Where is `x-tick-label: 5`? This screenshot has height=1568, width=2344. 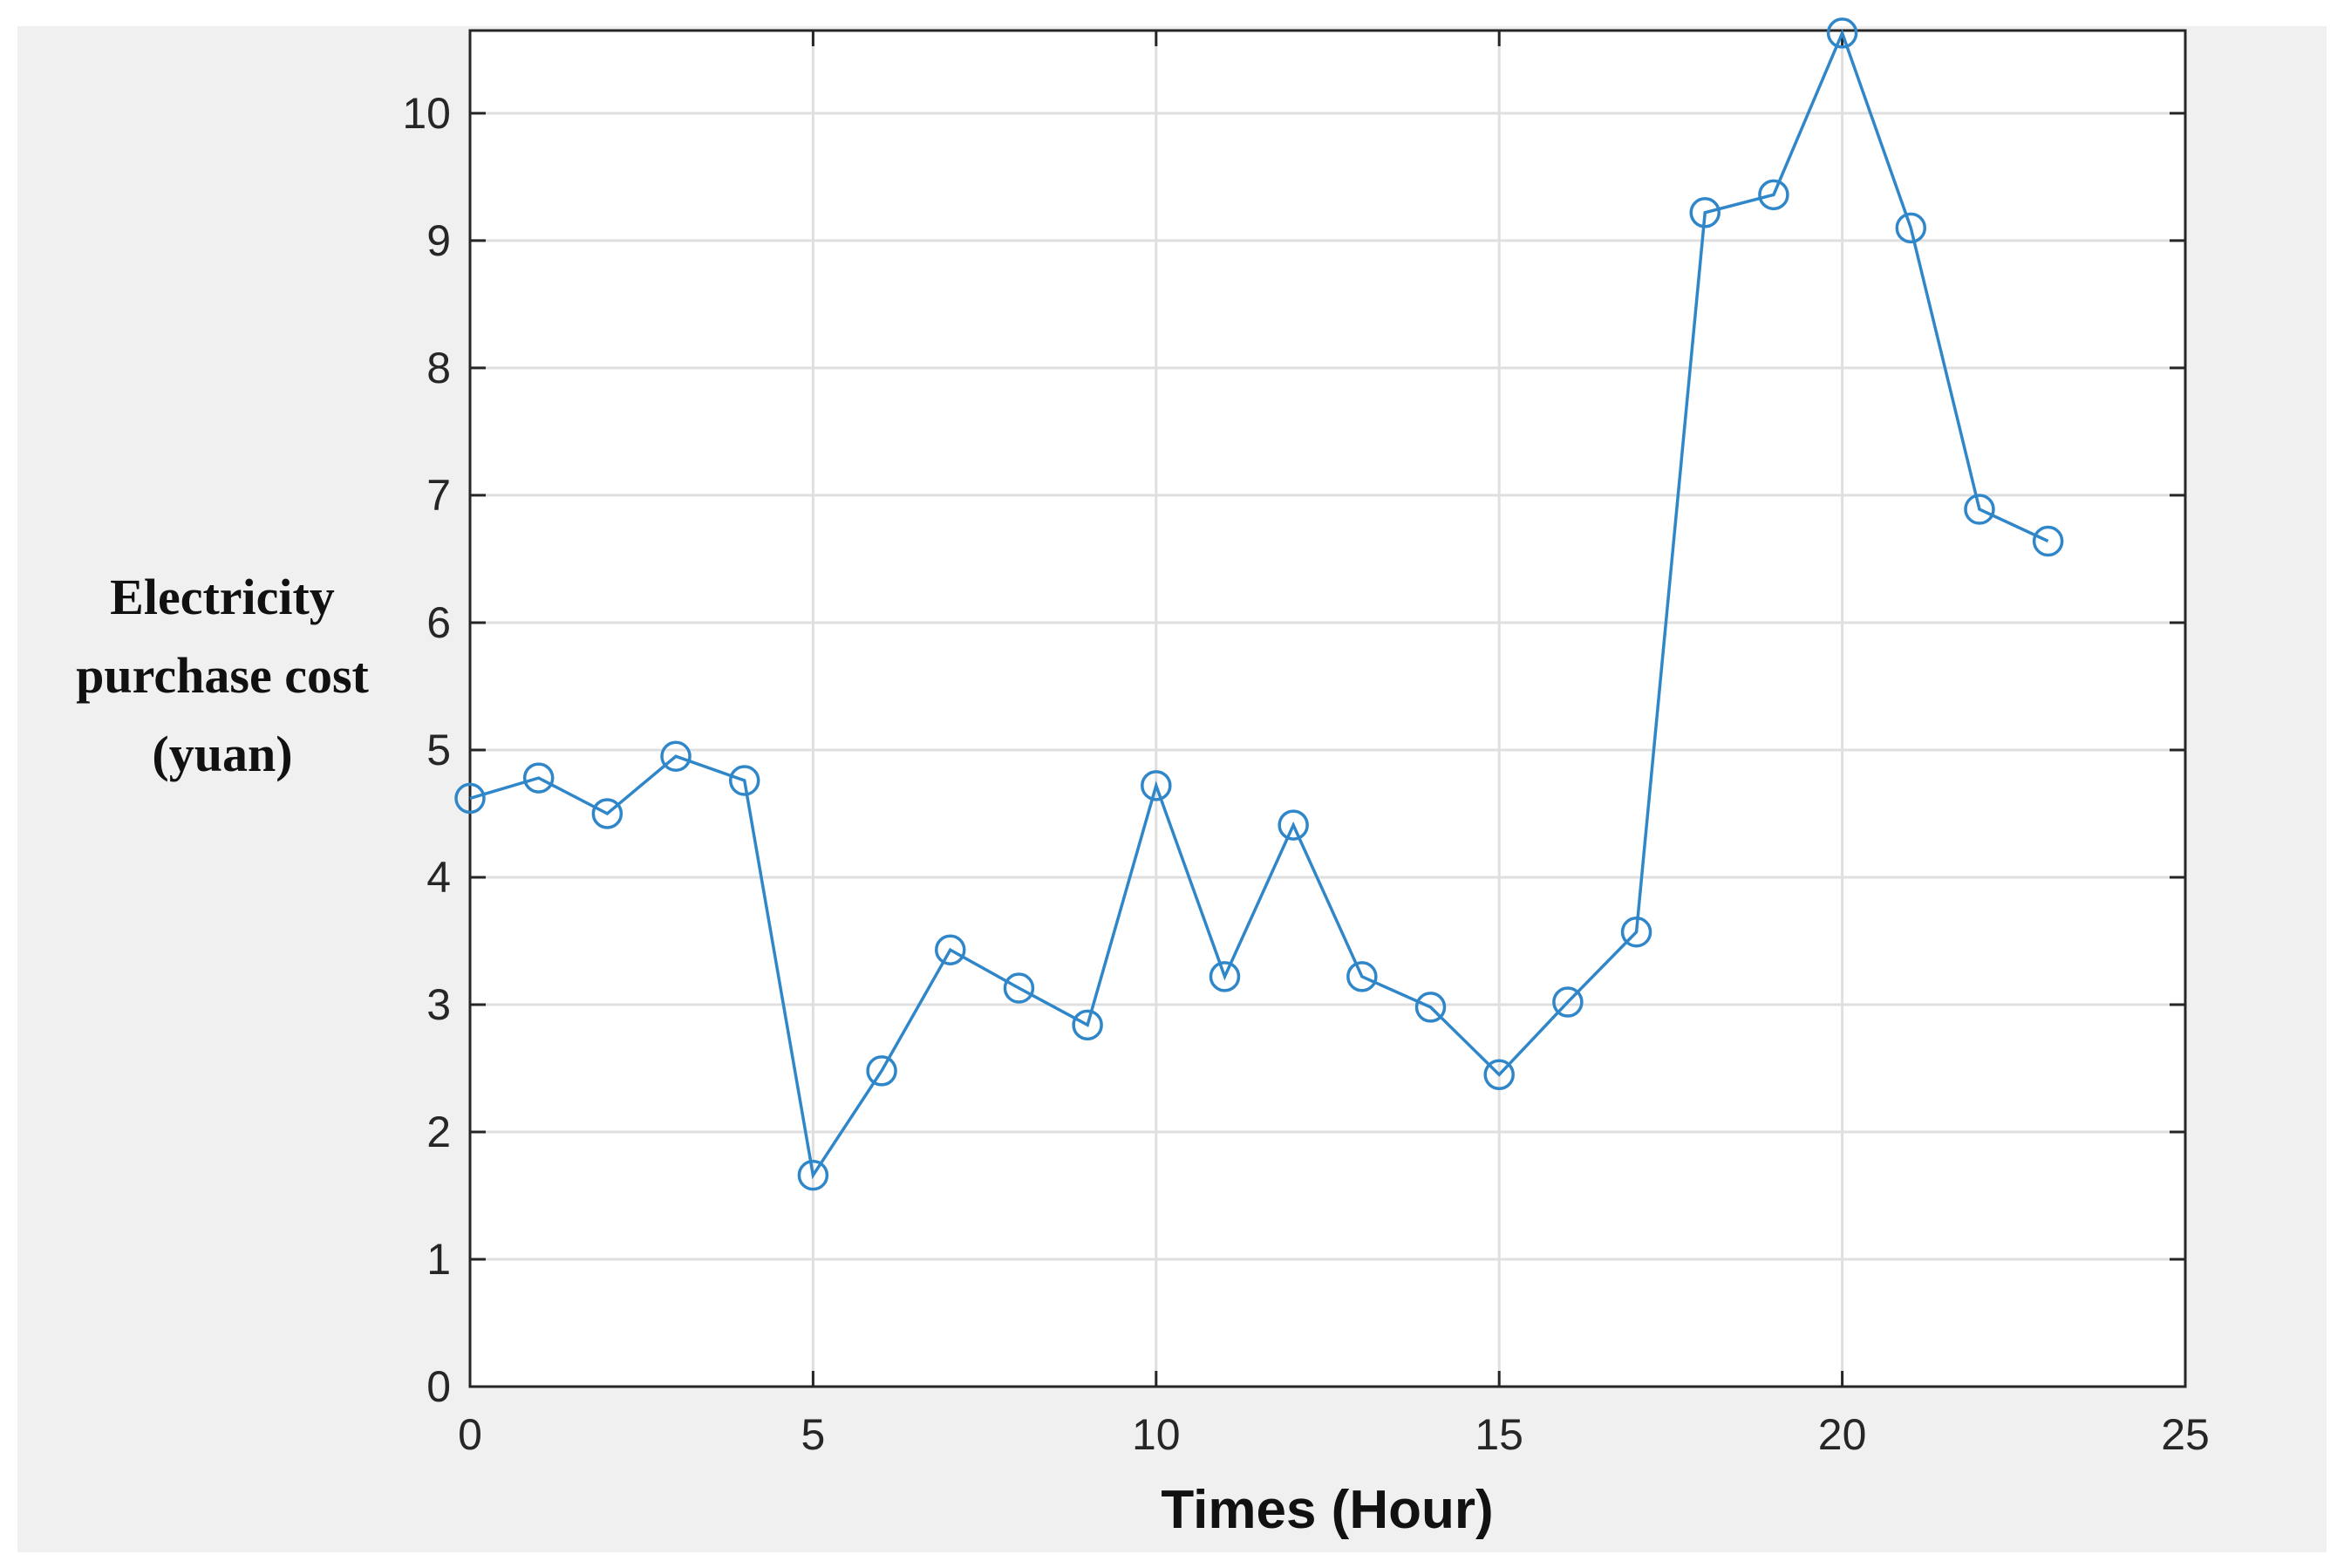
x-tick-label: 5 is located at coordinates (813, 1434).